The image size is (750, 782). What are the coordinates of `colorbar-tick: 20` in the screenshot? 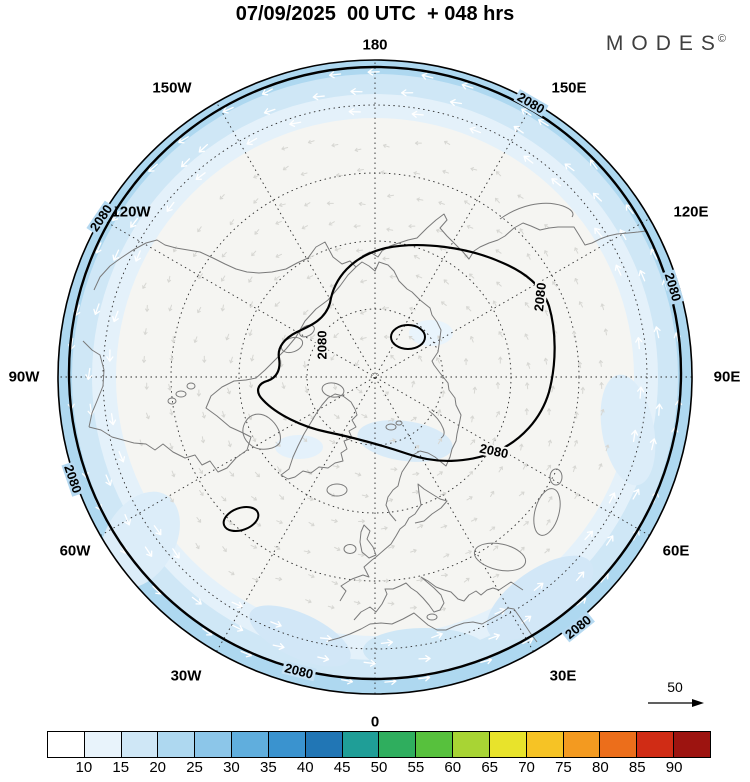 It's located at (157, 767).